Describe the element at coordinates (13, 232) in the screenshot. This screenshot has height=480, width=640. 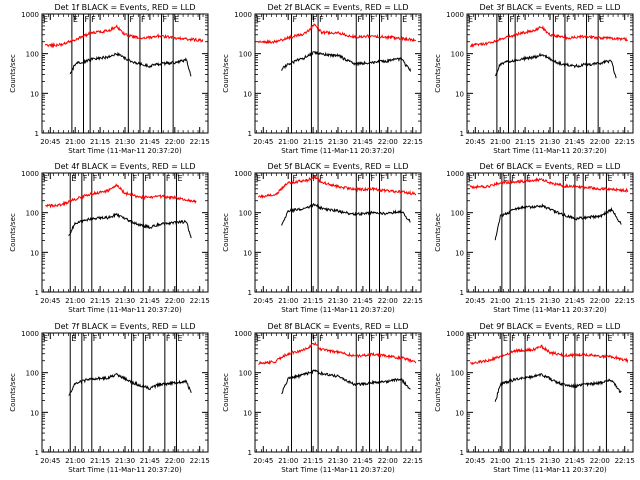
I see `y-axis-label: Counts/sec` at that location.